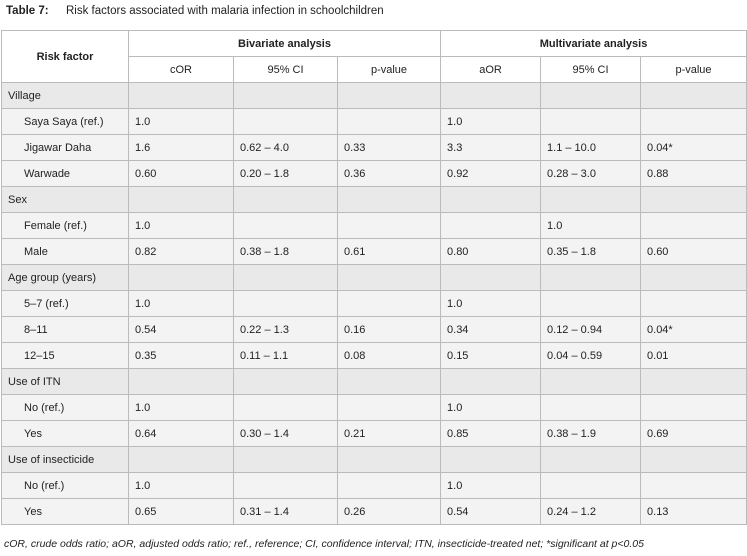  I want to click on cell: 0.01, so click(693, 355).